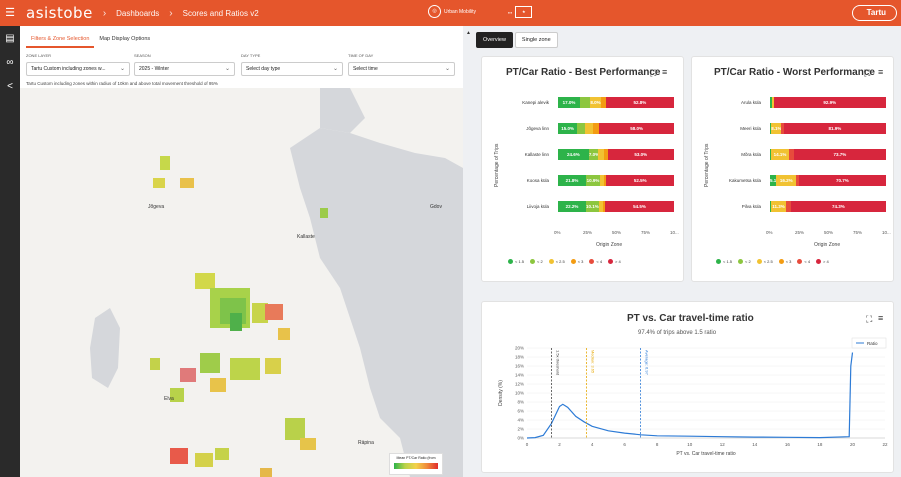 The width and height of the screenshot is (901, 477). Describe the element at coordinates (10, 38) in the screenshot. I see `dashboard-icon: ▤` at that location.